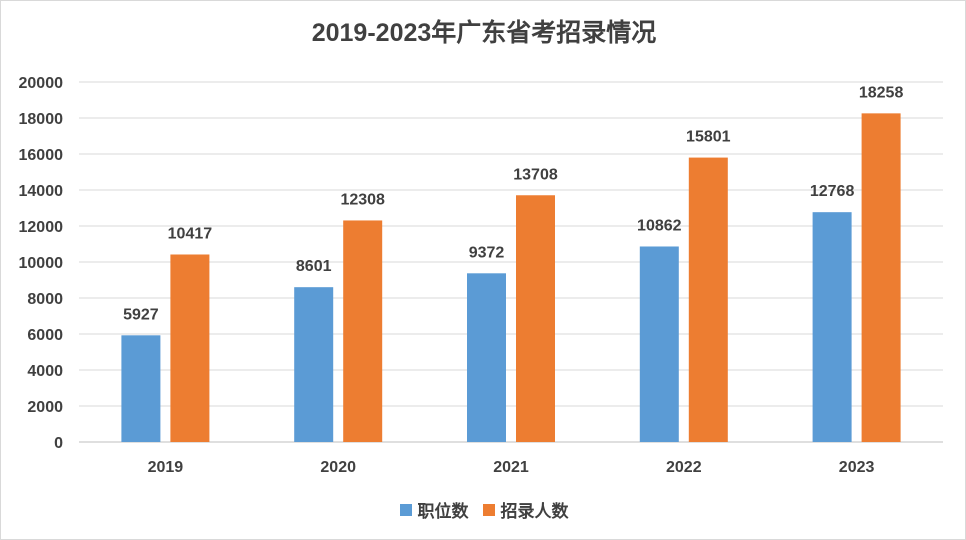 The image size is (966, 540). What do you see at coordinates (881, 92) in the screenshot?
I see `data-label-2023-recruits: 18258` at bounding box center [881, 92].